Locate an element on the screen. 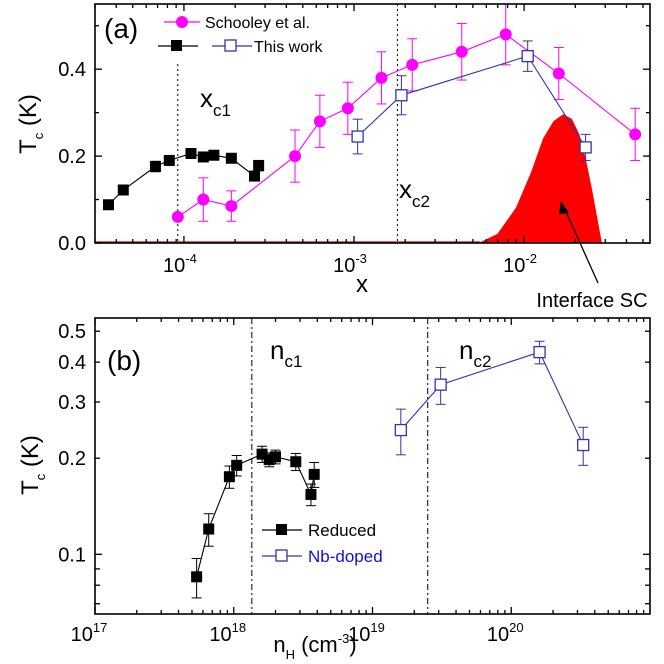  panel-a-legend: Schooley et al. This work is located at coordinates (240, 35).